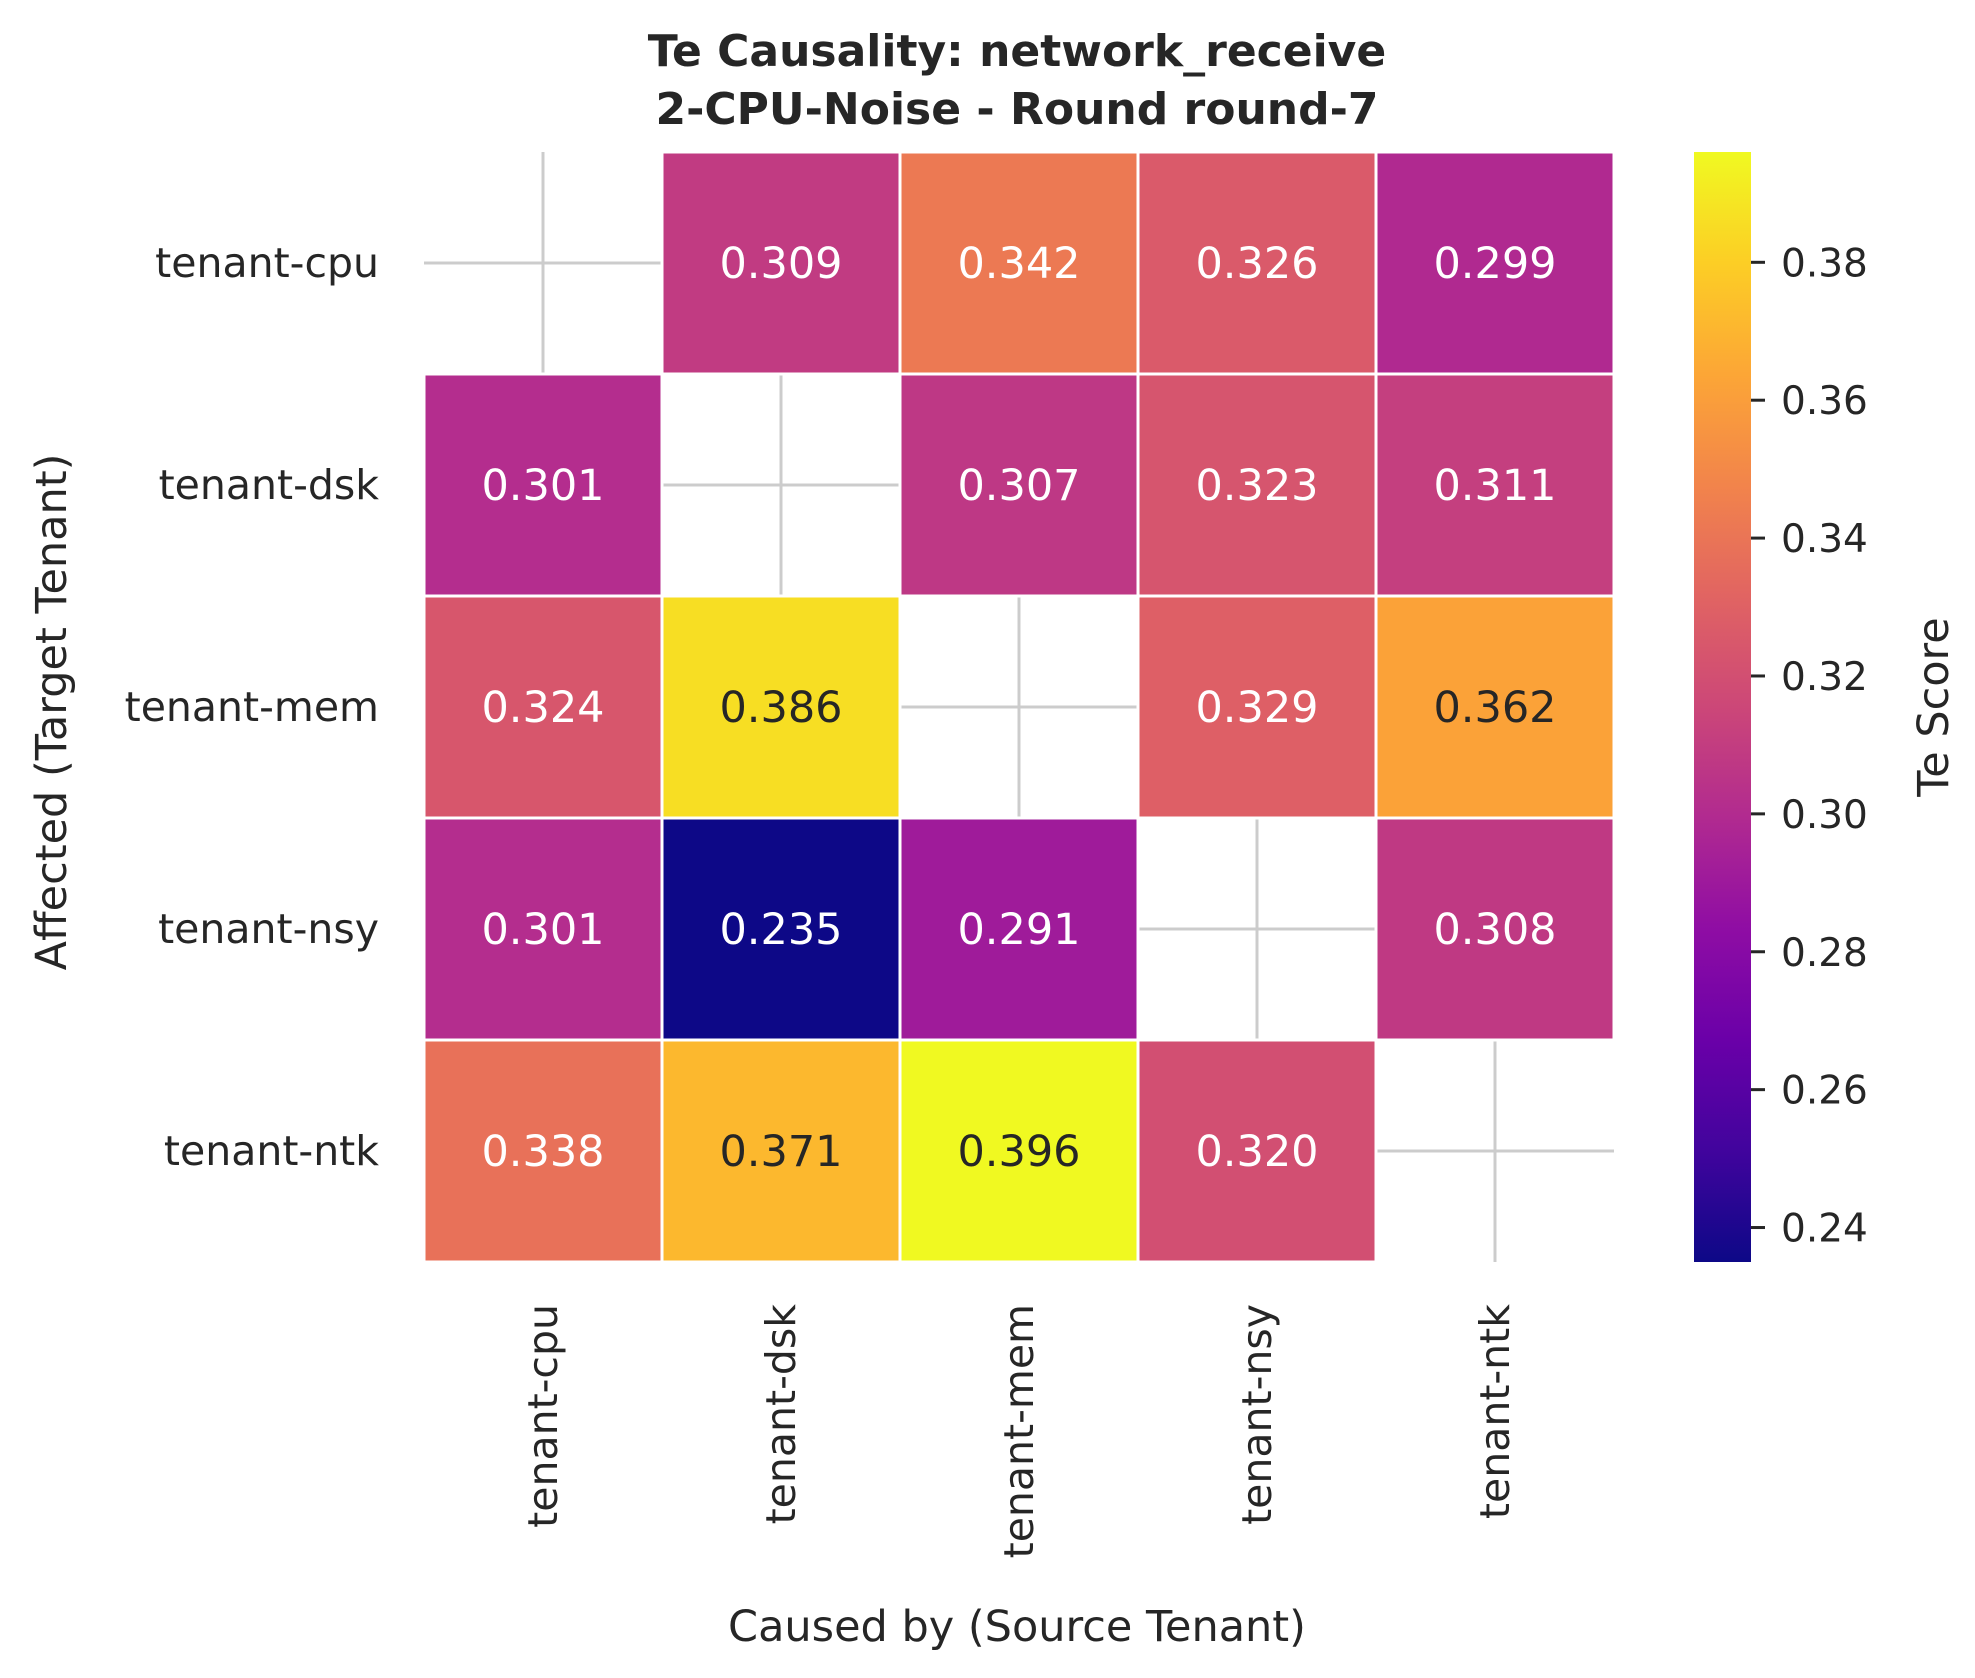 The width and height of the screenshot is (1975, 1678). Describe the element at coordinates (781, 1414) in the screenshot. I see `x-tick-label: tenant-dsk` at that location.